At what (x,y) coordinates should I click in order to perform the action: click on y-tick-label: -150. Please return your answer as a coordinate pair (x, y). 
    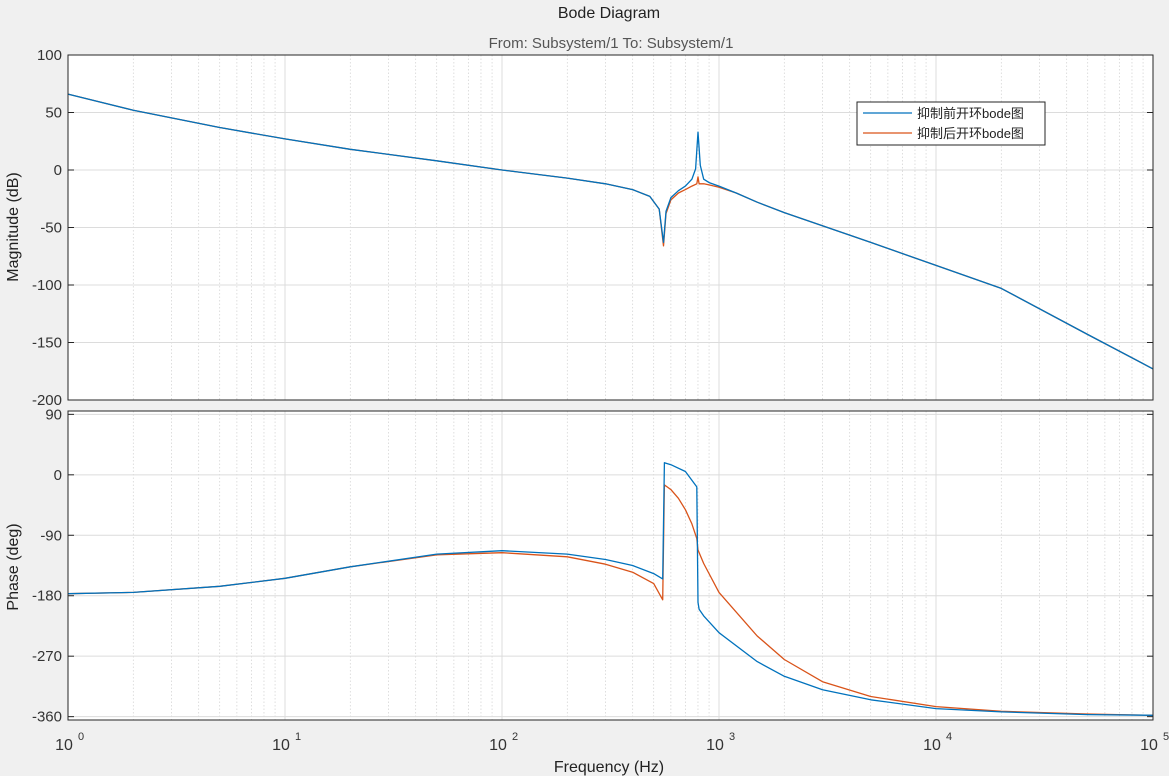
    Looking at the image, I should click on (47, 343).